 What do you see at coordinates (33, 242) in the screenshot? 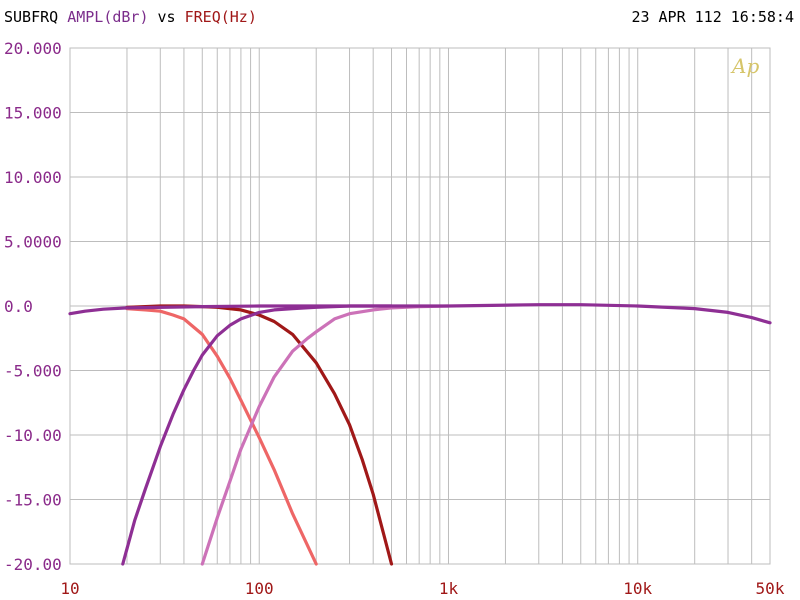
I see `y-tick-label: 5.0000` at bounding box center [33, 242].